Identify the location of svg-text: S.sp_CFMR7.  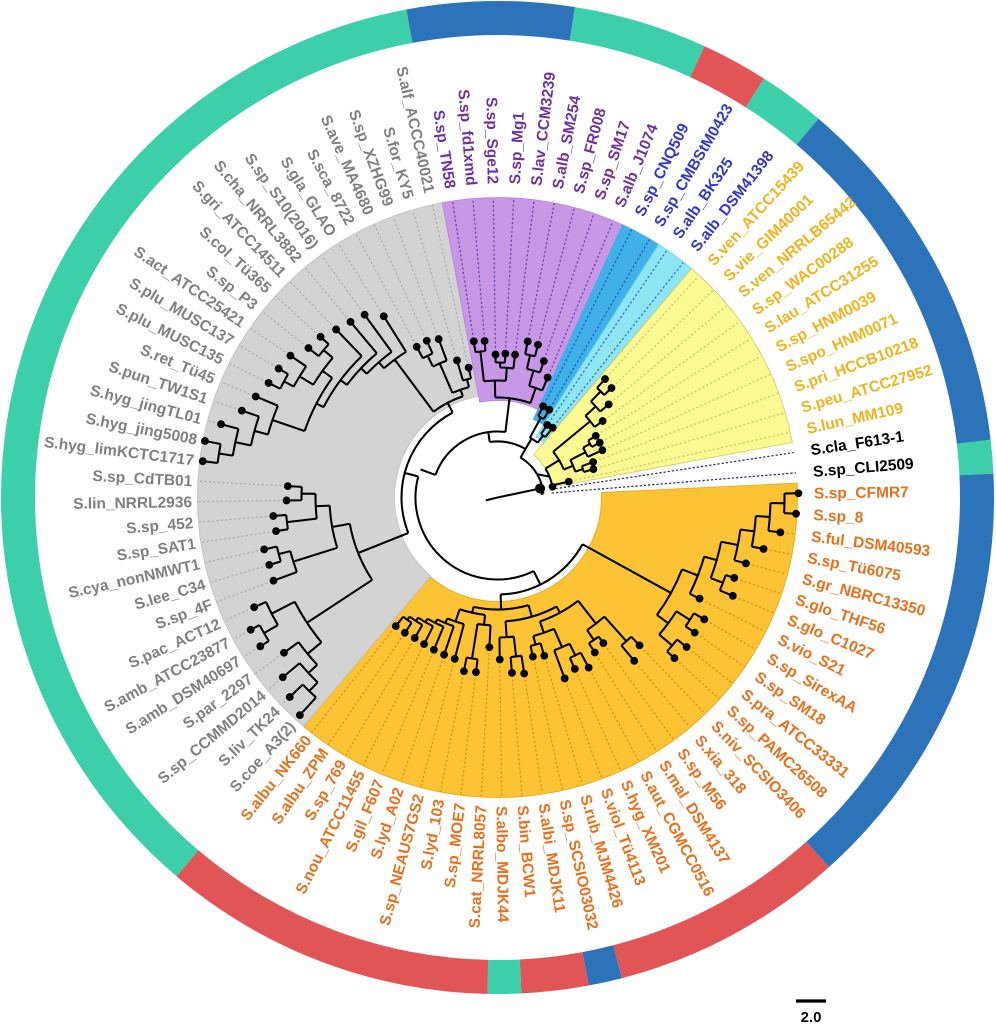
(861, 493).